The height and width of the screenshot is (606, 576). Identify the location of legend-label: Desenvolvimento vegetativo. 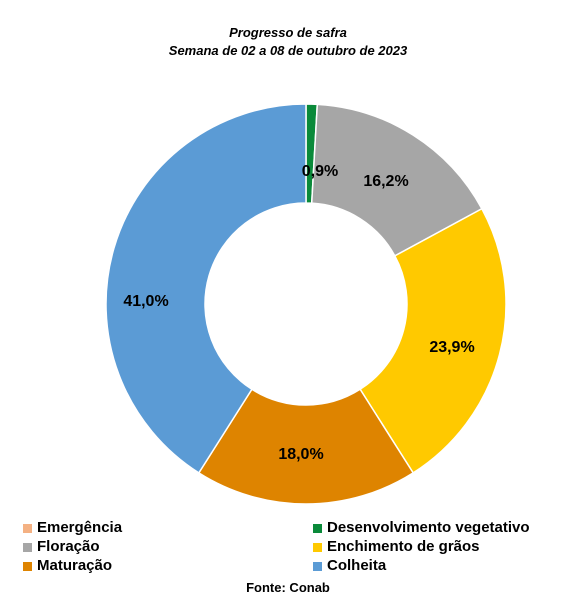
(428, 527).